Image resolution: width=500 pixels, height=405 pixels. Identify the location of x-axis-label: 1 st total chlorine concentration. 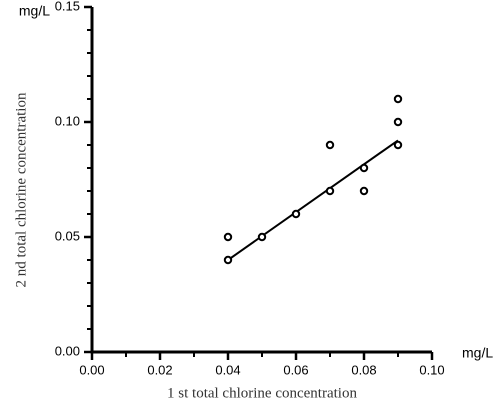
(262, 393).